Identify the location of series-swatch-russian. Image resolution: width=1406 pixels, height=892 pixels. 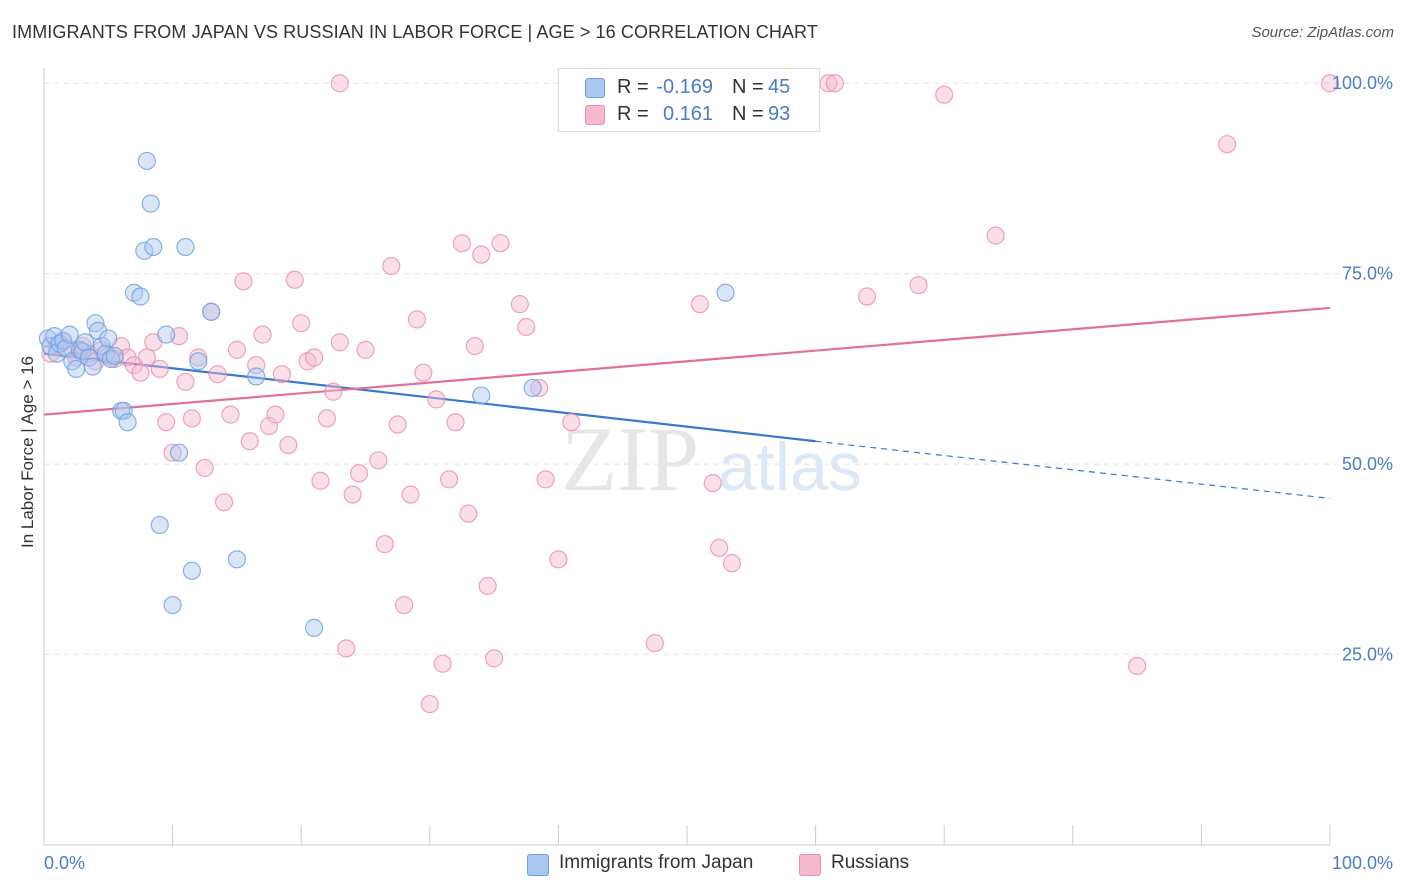
(810, 865).